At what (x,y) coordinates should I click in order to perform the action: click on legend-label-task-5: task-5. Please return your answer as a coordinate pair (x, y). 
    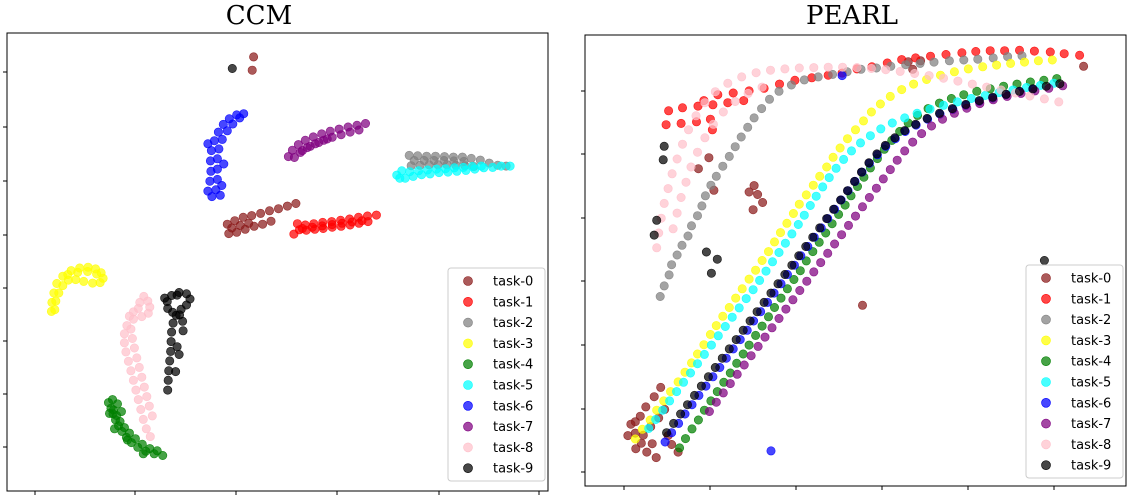
    Looking at the image, I should click on (513, 386).